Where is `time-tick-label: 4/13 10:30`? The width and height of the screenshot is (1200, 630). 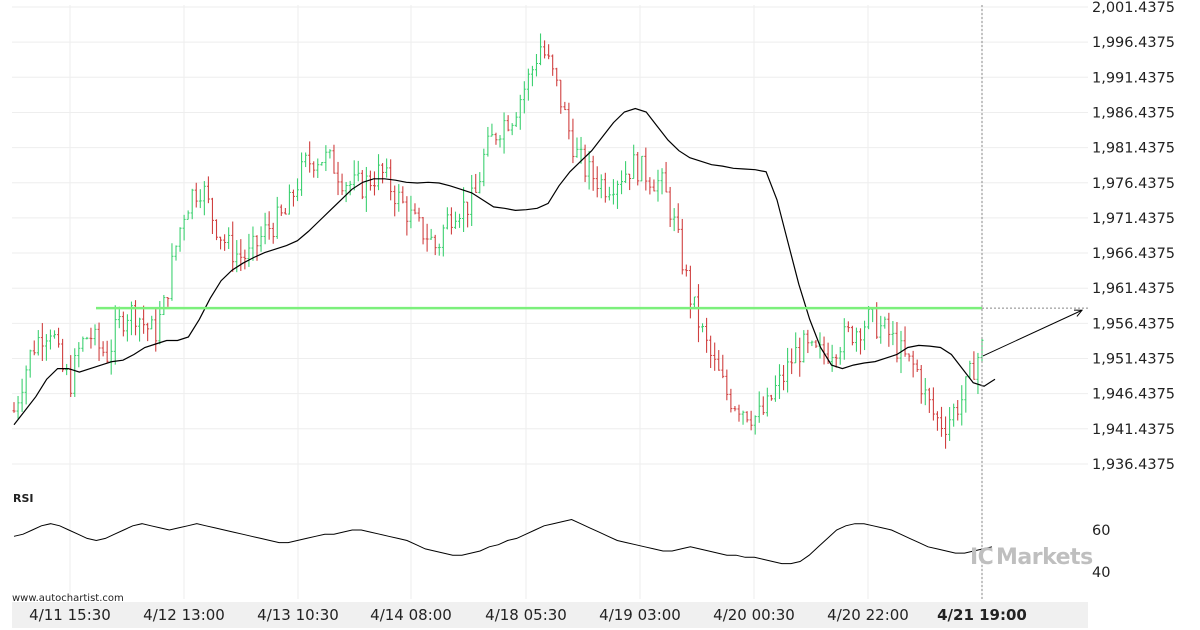
time-tick-label: 4/13 10:30 is located at coordinates (298, 615).